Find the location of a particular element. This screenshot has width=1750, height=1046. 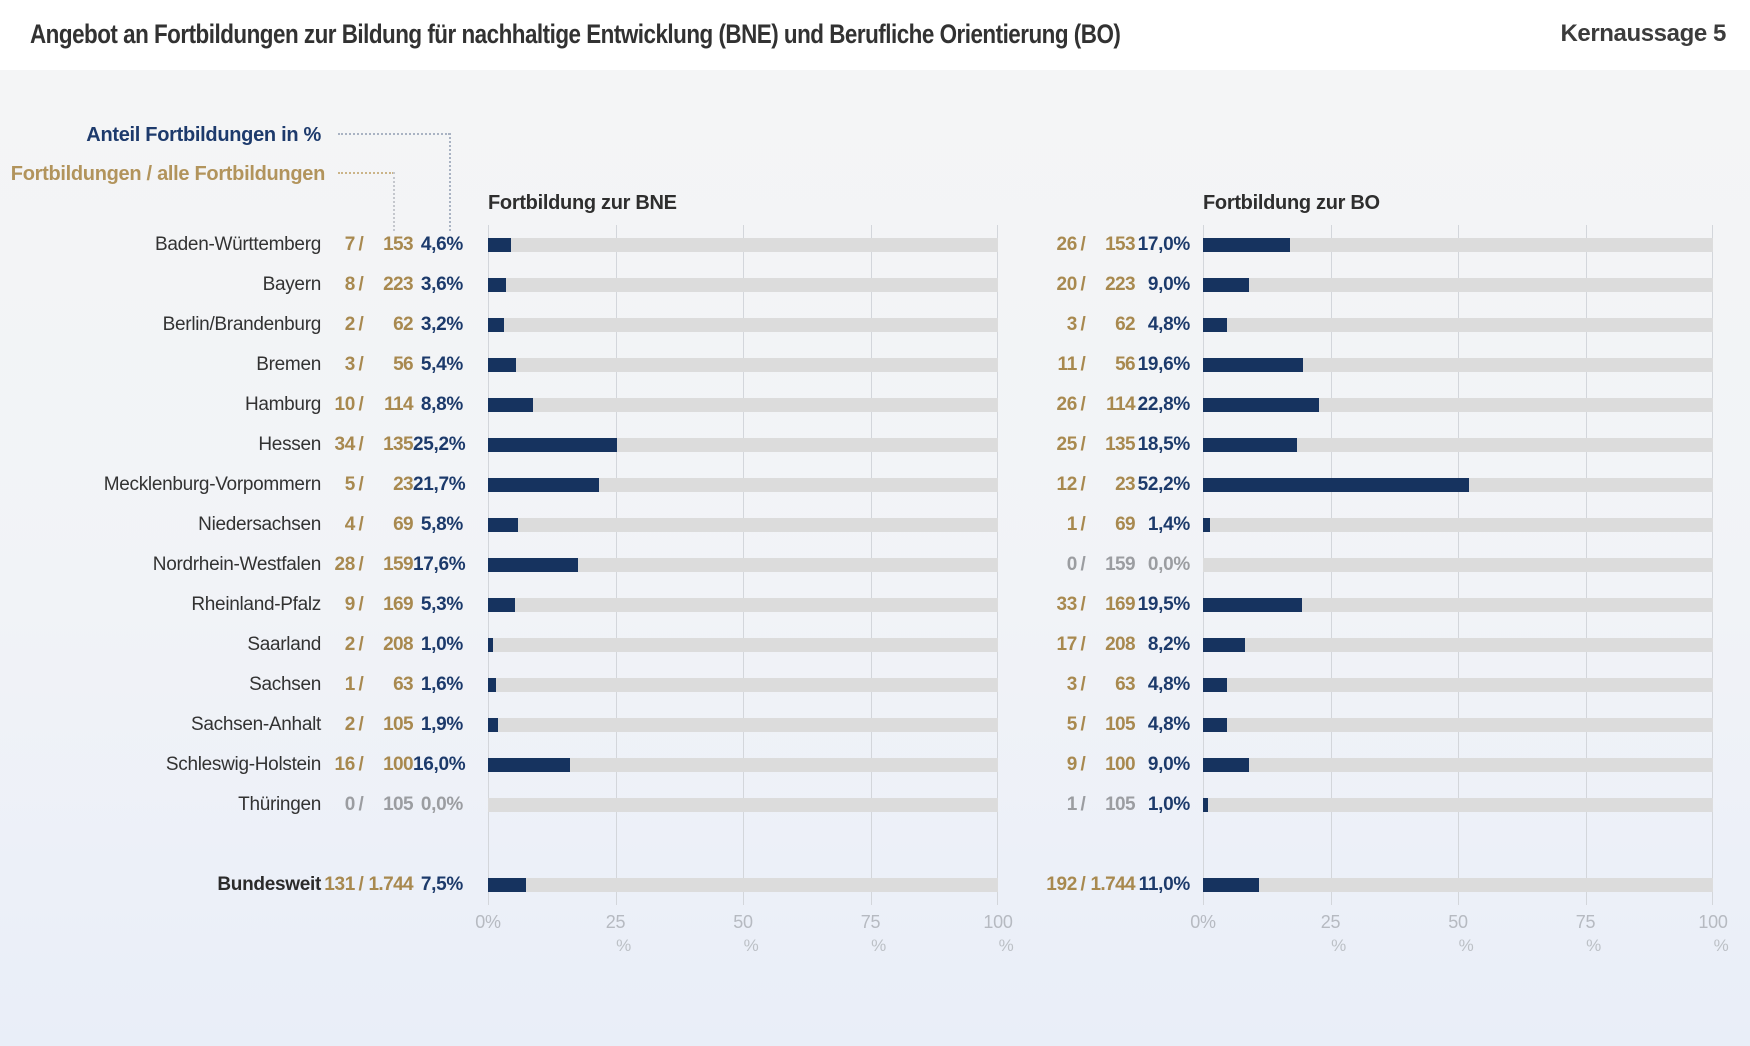

fraction-denominator: 105 is located at coordinates (1120, 804).